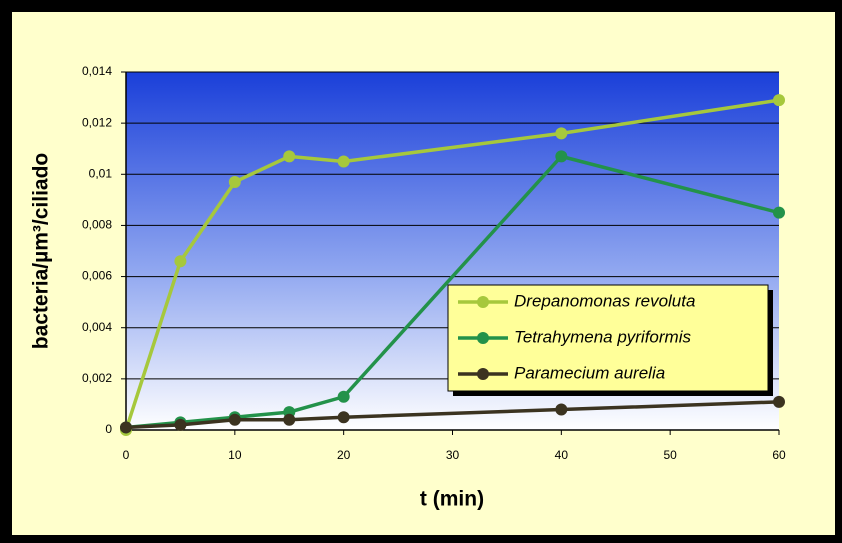 This screenshot has width=842, height=543. I want to click on y-tick-label: 0,008, so click(97, 225).